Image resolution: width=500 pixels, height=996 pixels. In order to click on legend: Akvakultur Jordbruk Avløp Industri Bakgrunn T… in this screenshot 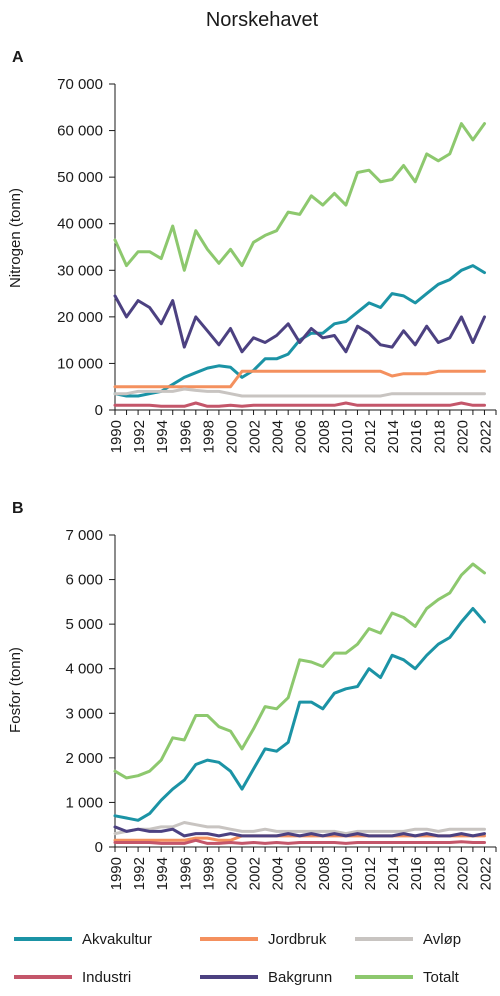, I will do `click(237, 958)`.